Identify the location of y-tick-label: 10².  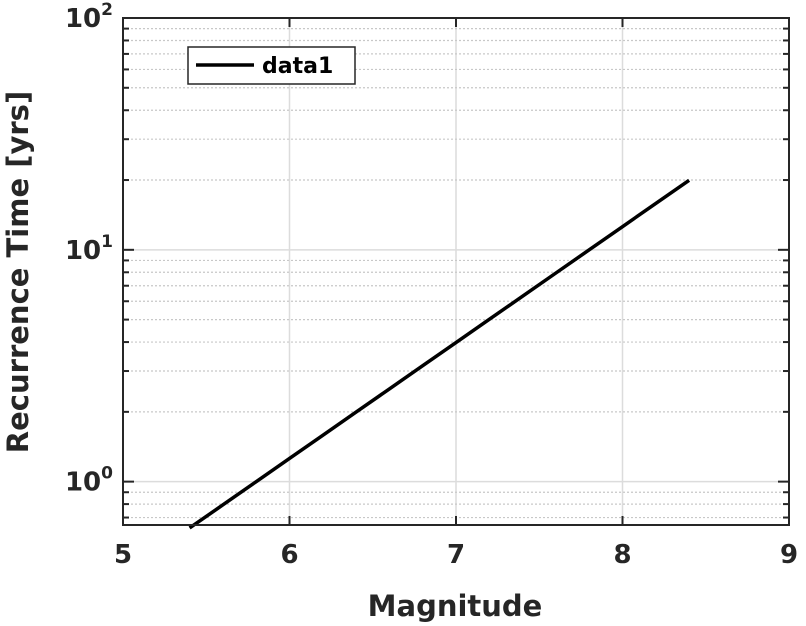
(89, 17).